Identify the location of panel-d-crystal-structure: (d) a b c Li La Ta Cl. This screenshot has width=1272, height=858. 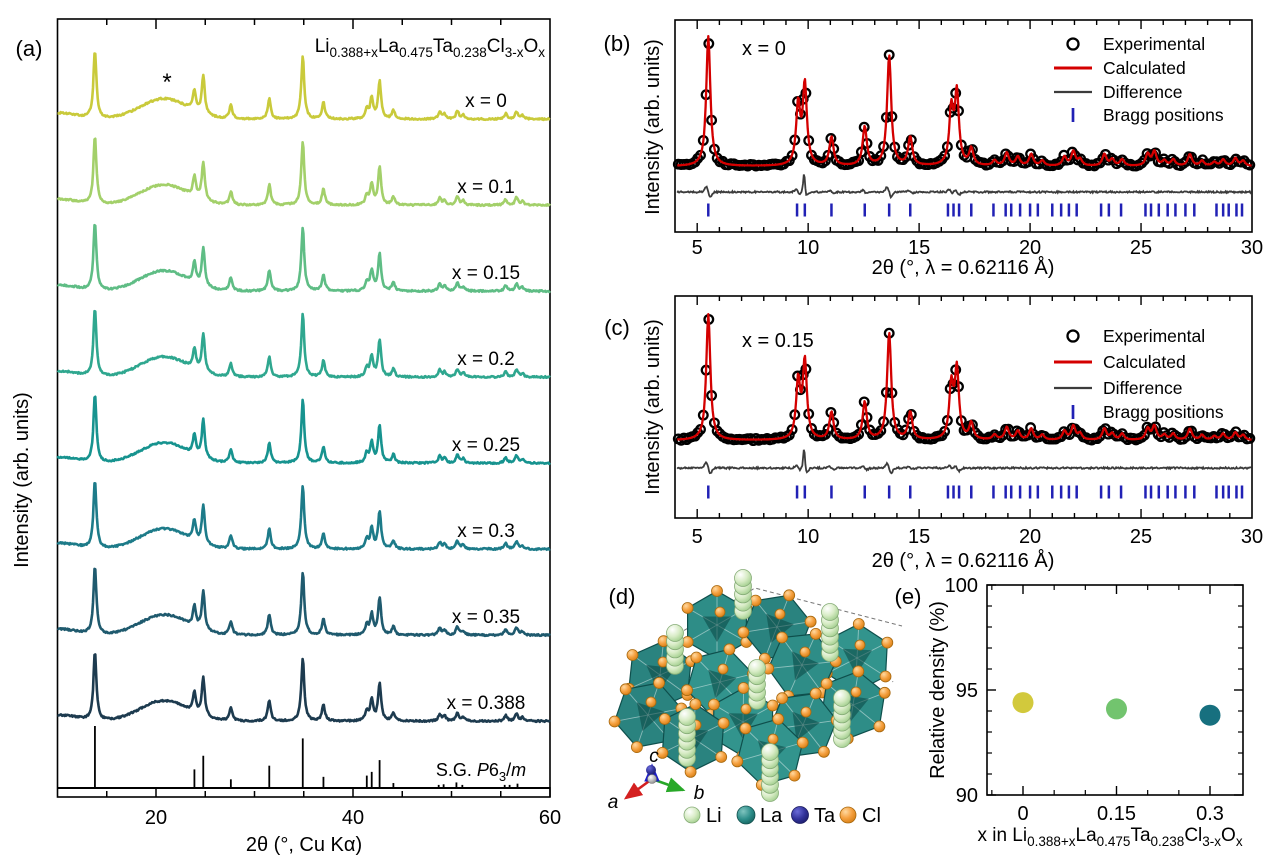
(755, 698).